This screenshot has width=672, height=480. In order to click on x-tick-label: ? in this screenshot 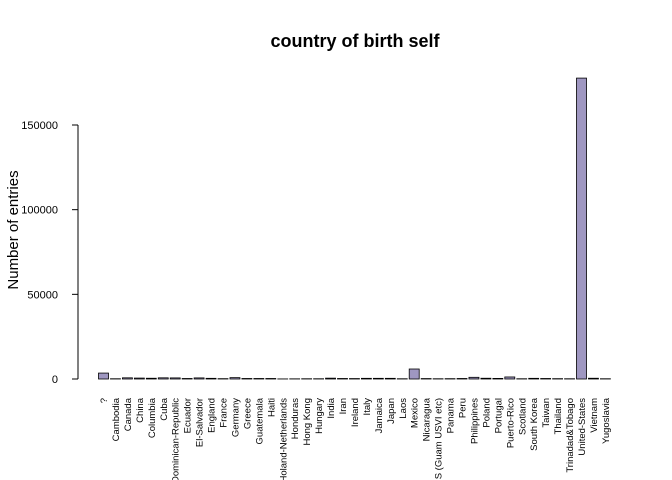, I will do `click(104, 400)`.